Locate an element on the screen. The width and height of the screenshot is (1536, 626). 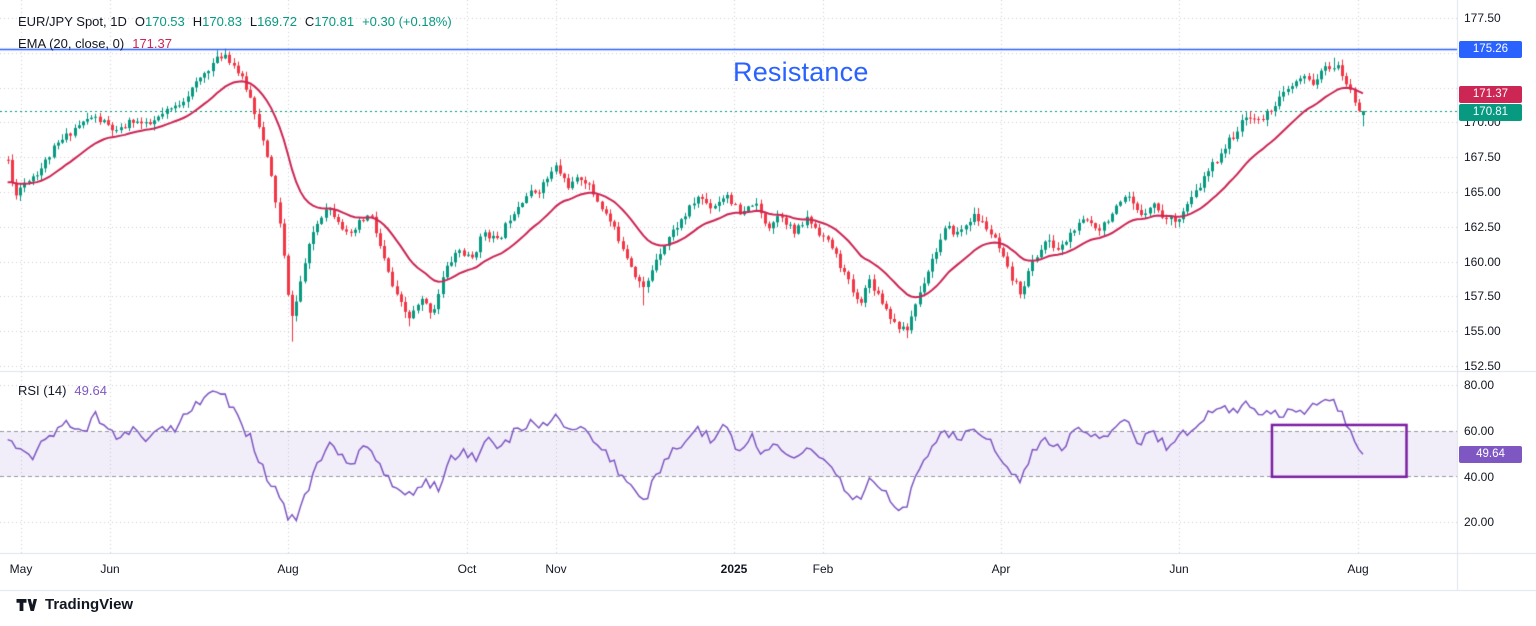
high-label: H is located at coordinates (197, 21).